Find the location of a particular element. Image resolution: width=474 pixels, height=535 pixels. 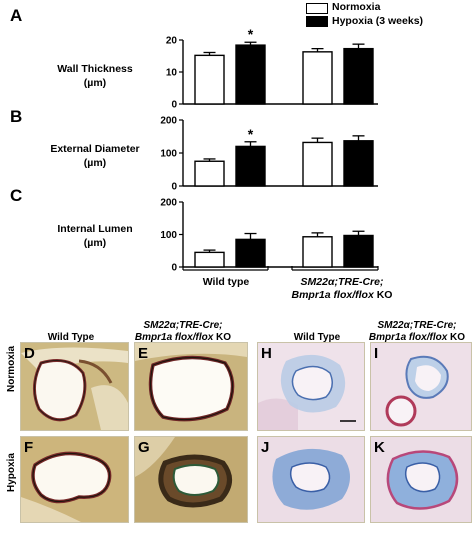

chart-internal-lumen: 0 100 200 is located at coordinates (269, 236).